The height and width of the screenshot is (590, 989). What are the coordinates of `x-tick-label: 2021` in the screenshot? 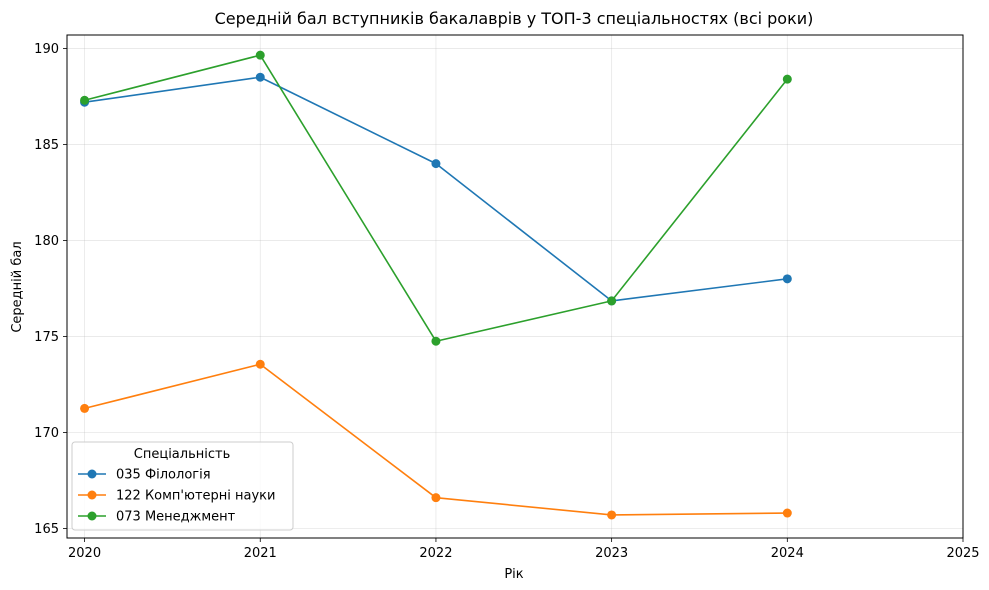 It's located at (260, 553).